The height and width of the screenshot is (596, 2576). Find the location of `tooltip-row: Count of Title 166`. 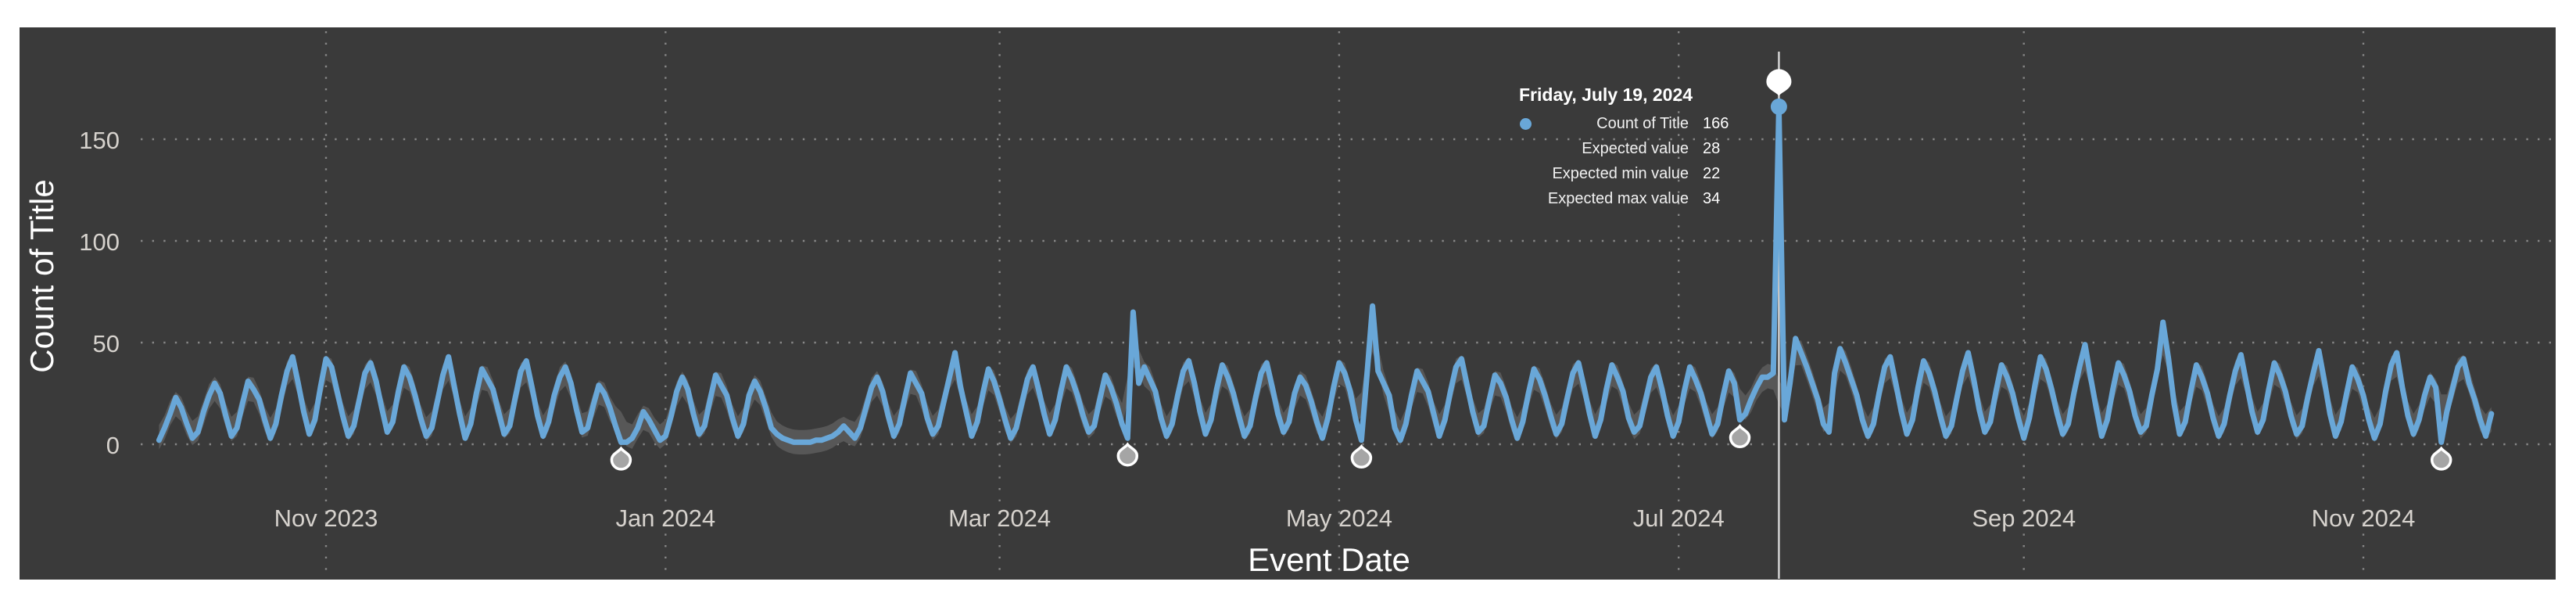

tooltip-row: Count of Title 166 is located at coordinates (1628, 123).